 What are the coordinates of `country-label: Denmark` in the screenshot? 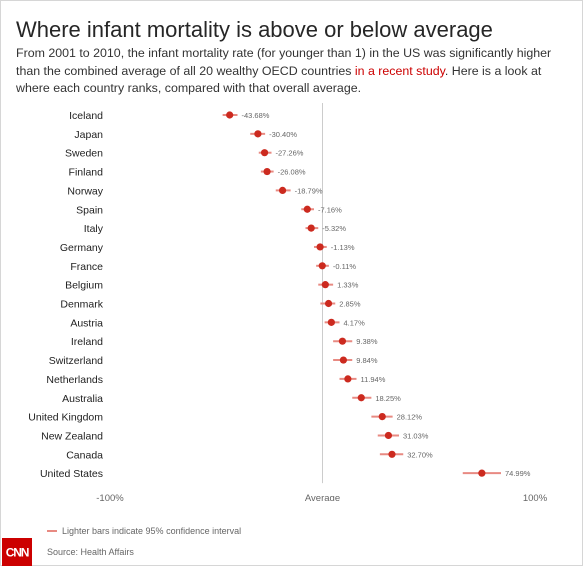 It's located at (81, 305).